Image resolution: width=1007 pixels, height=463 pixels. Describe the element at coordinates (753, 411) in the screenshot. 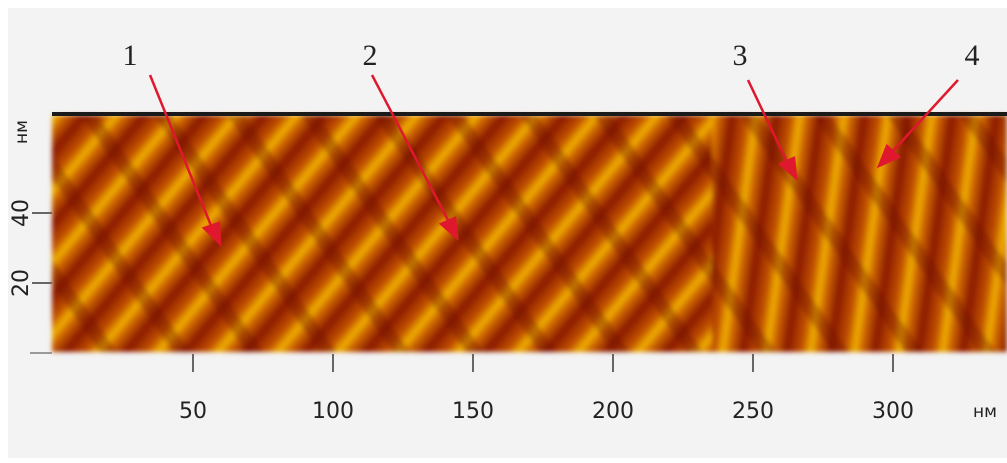

I see `x-tick-label: 250` at that location.